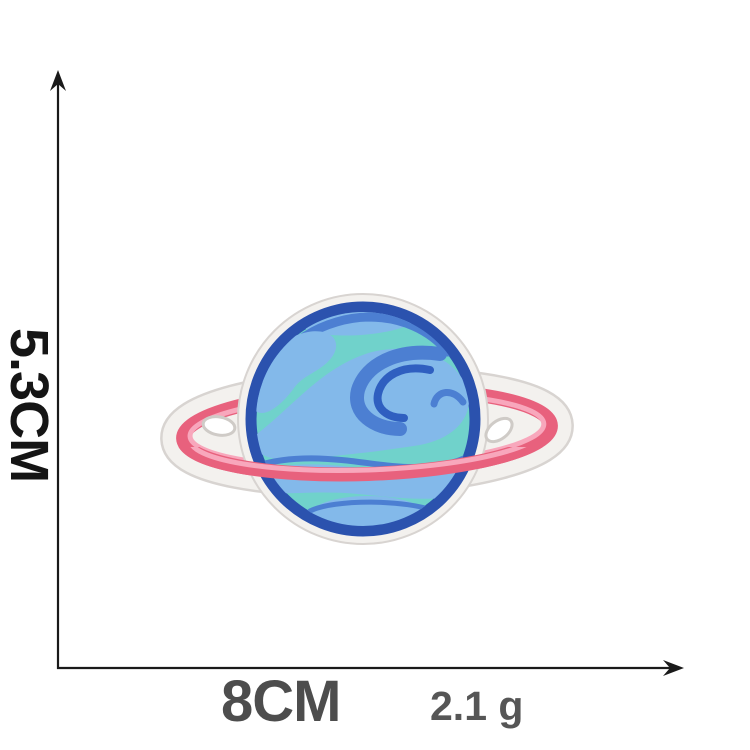  Describe the element at coordinates (219, 426) in the screenshot. I see `left-ring-hole` at that location.